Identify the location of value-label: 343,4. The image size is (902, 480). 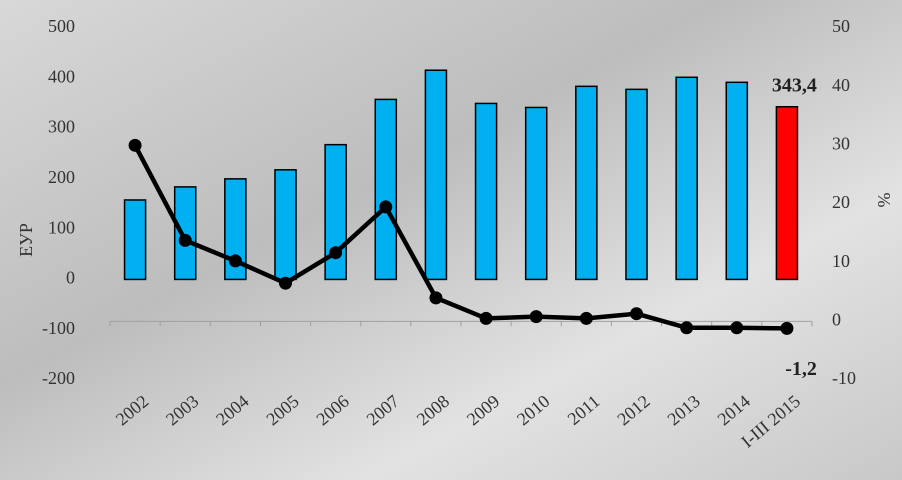
(794, 85).